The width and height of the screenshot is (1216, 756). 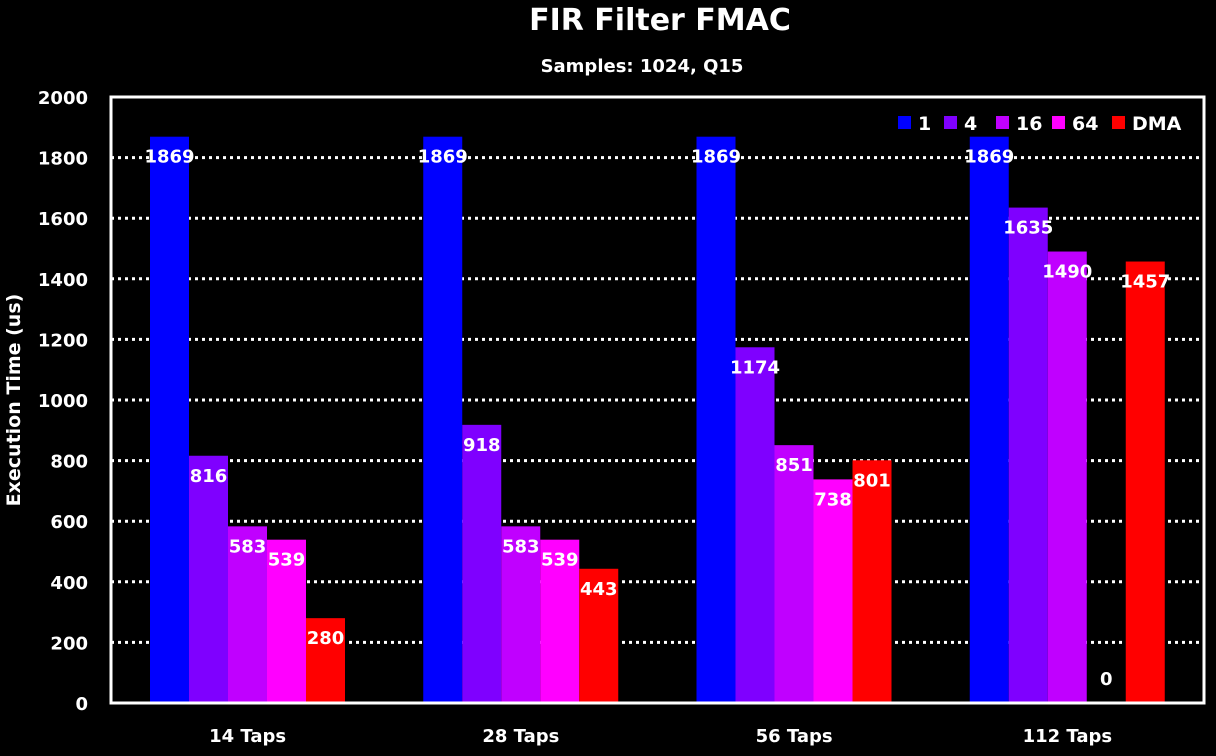 I want to click on data-label: 1174, so click(x=755, y=367).